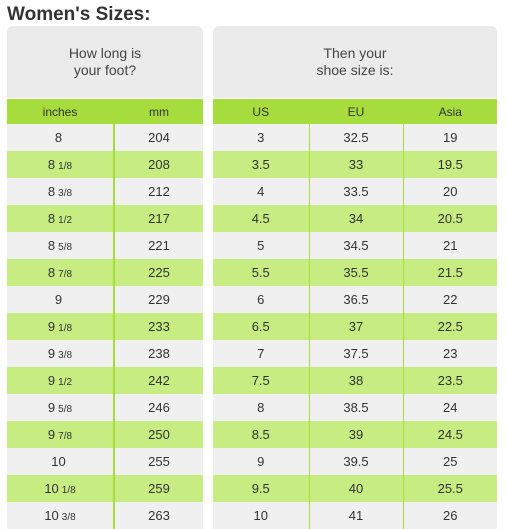 Image resolution: width=507 pixels, height=529 pixels. I want to click on us-size-cell: 8.5, so click(261, 434).